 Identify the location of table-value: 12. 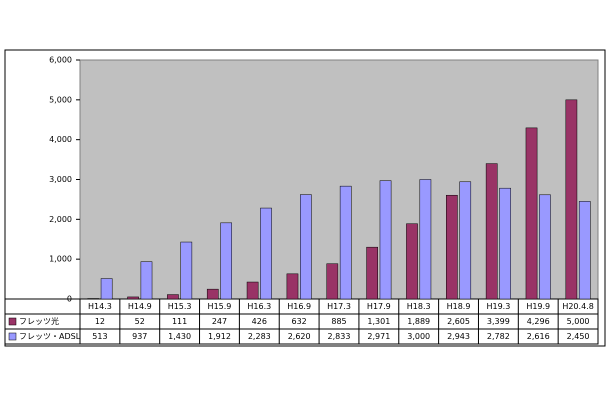
(100, 321).